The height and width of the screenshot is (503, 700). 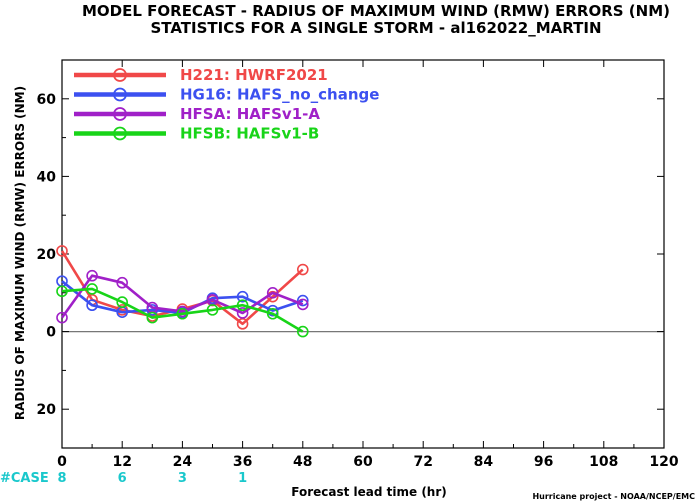 What do you see at coordinates (422, 462) in the screenshot?
I see `x-tick-label: 72` at bounding box center [422, 462].